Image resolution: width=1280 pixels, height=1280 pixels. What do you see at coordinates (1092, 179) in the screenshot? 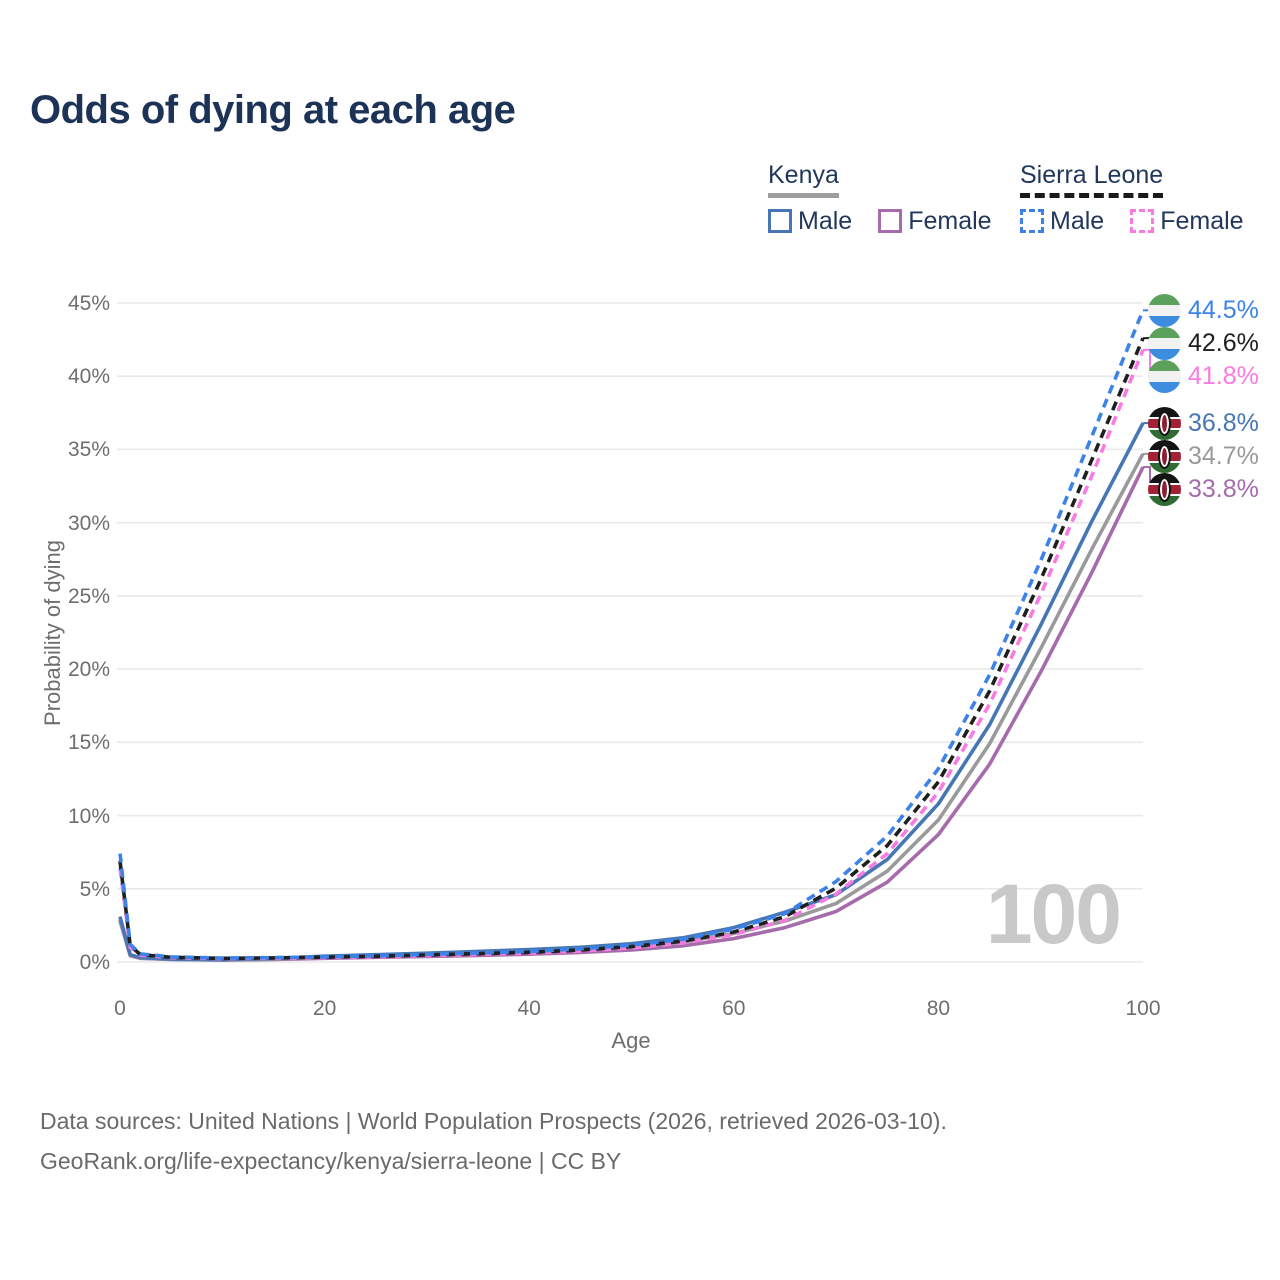
I see `legend-header-sierra-leone: Sierra Leone` at bounding box center [1092, 179].